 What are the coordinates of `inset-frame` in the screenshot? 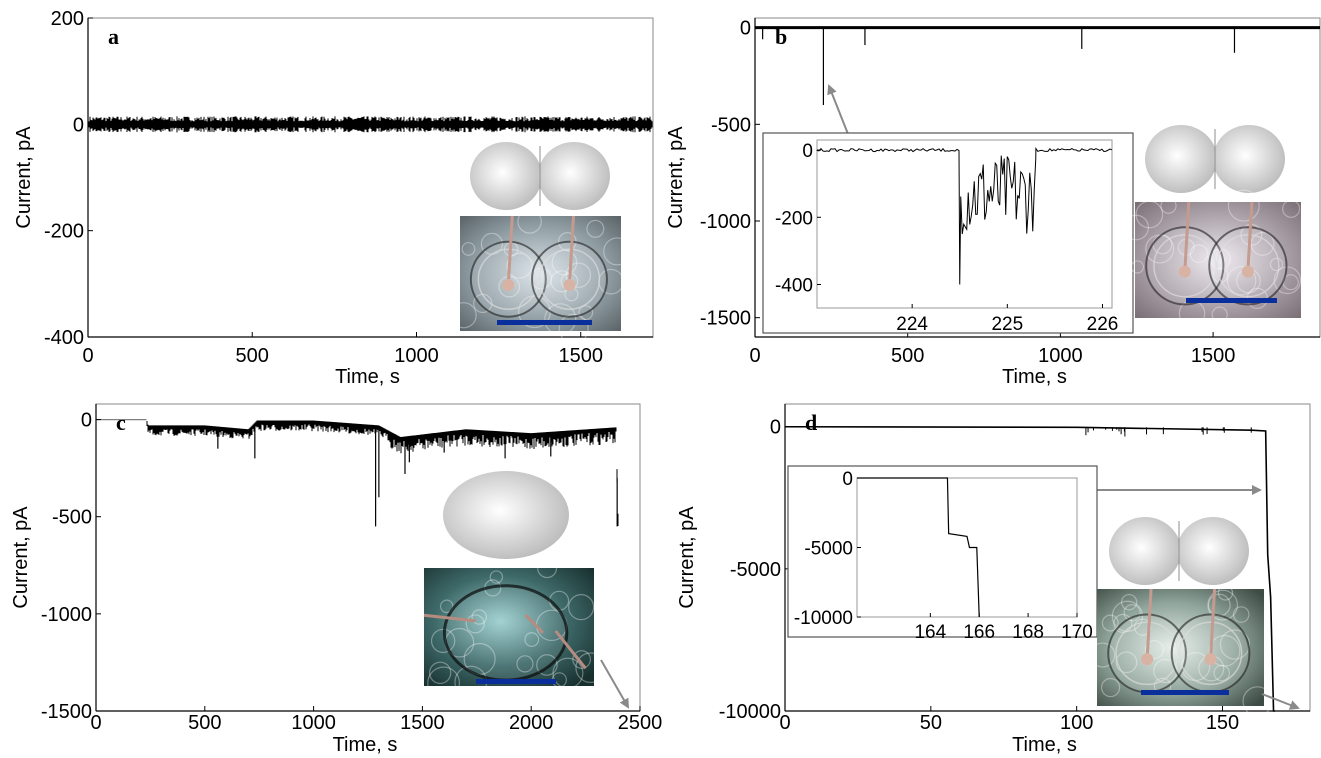 It's located at (948, 233).